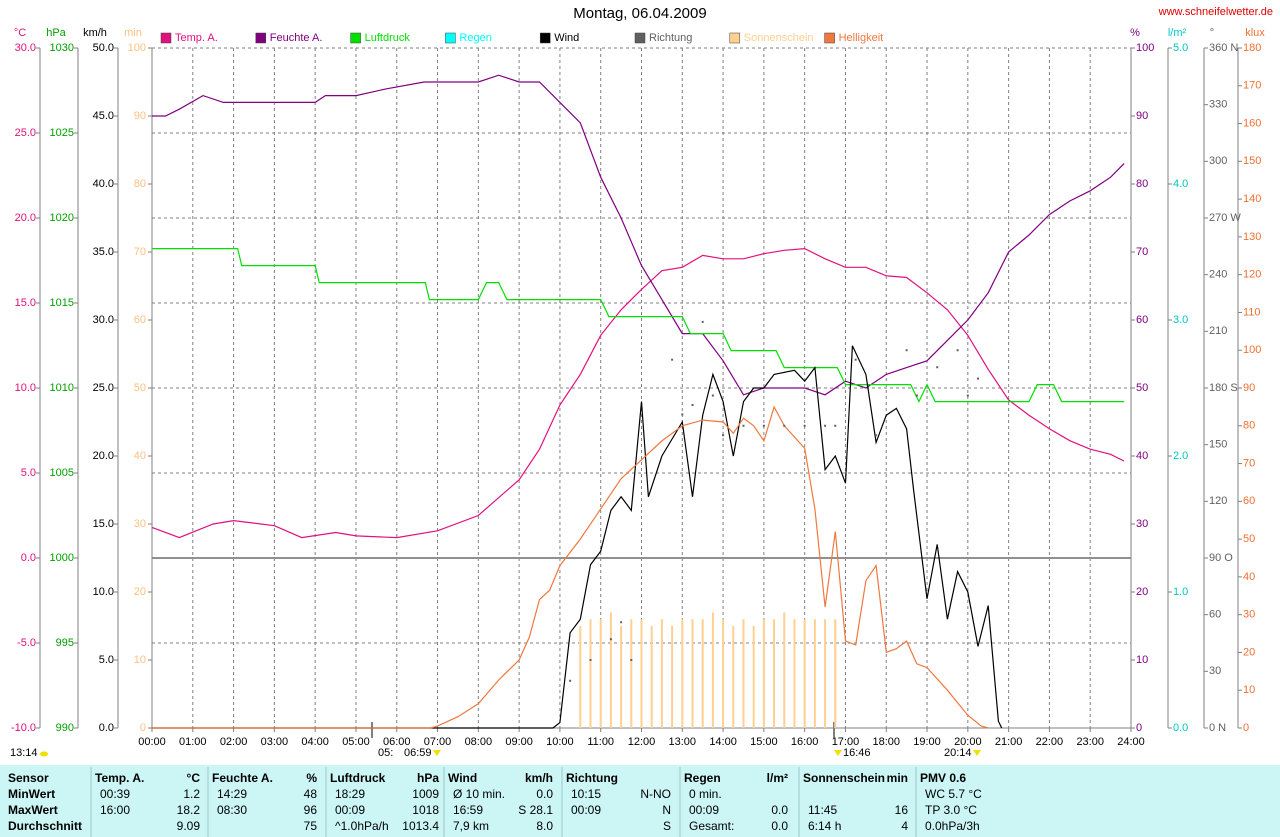 The width and height of the screenshot is (1280, 837). What do you see at coordinates (20, 33) in the screenshot?
I see `axis-unit: °C` at bounding box center [20, 33].